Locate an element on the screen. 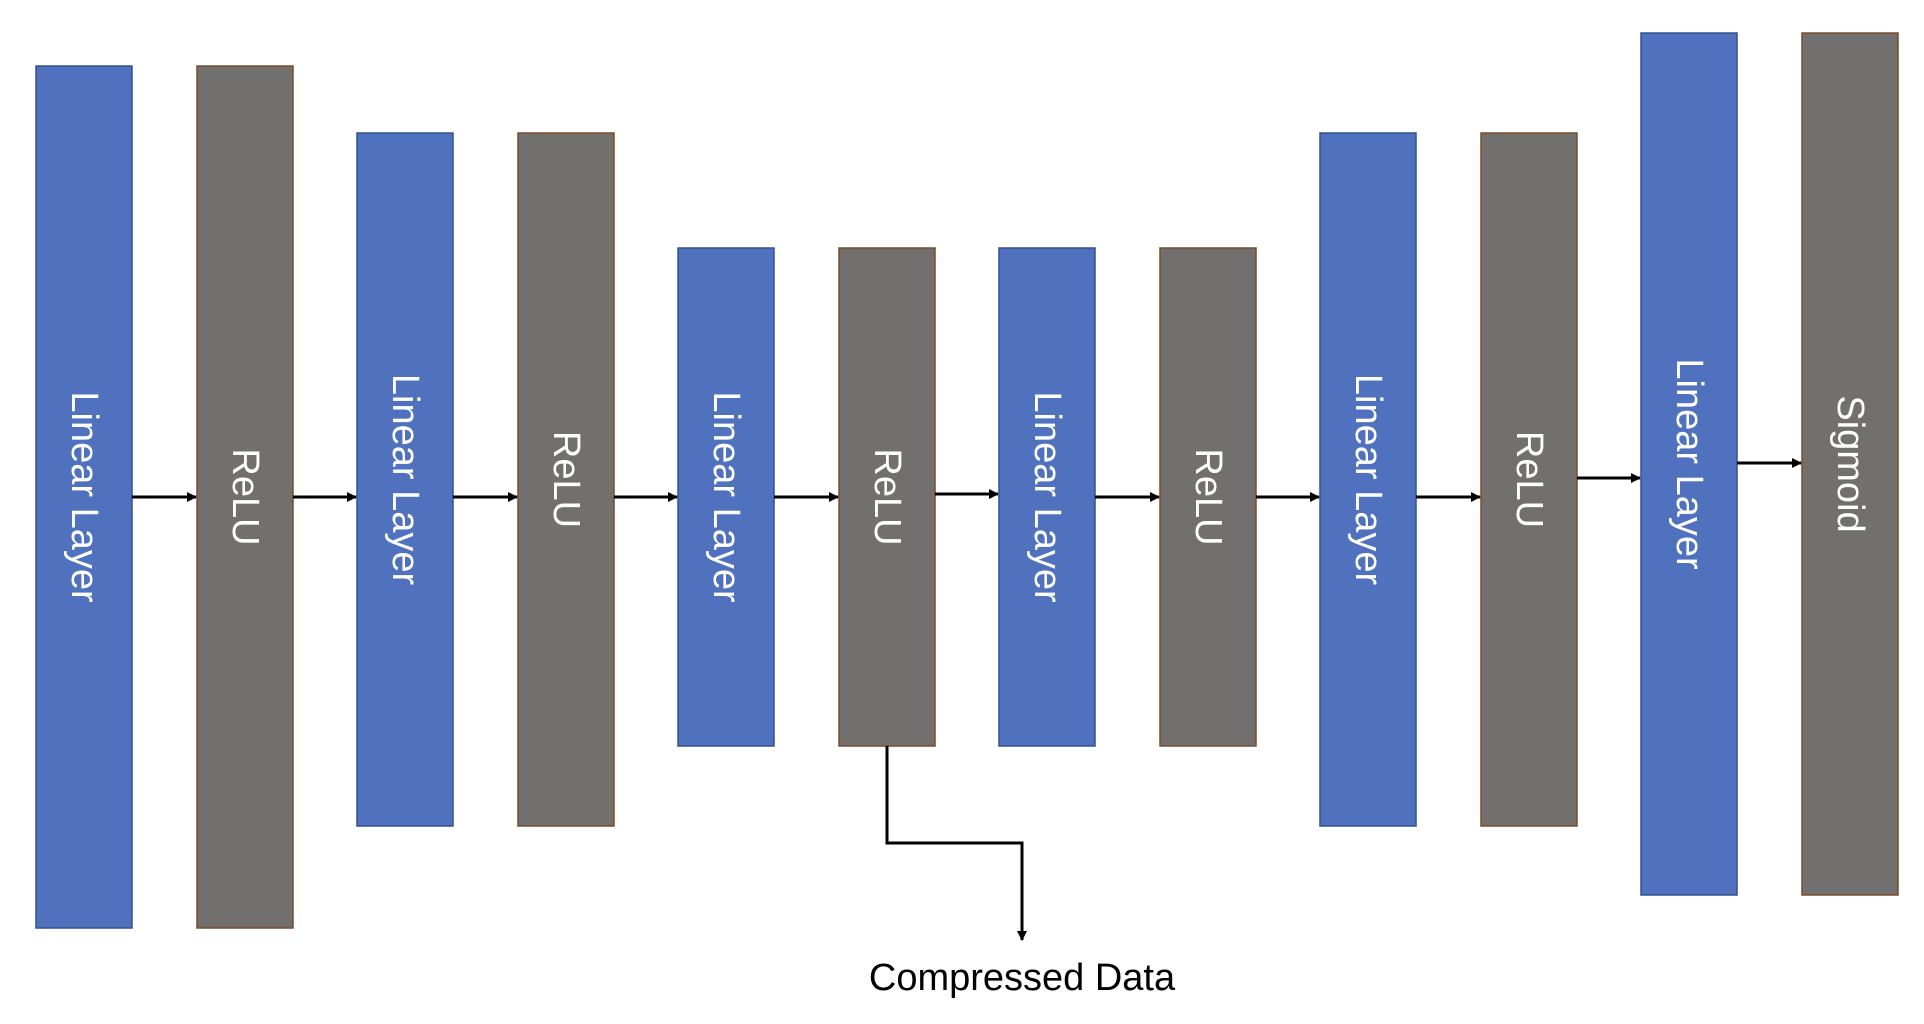 This screenshot has width=1924, height=1024. compressed-data-arrow is located at coordinates (956, 843).